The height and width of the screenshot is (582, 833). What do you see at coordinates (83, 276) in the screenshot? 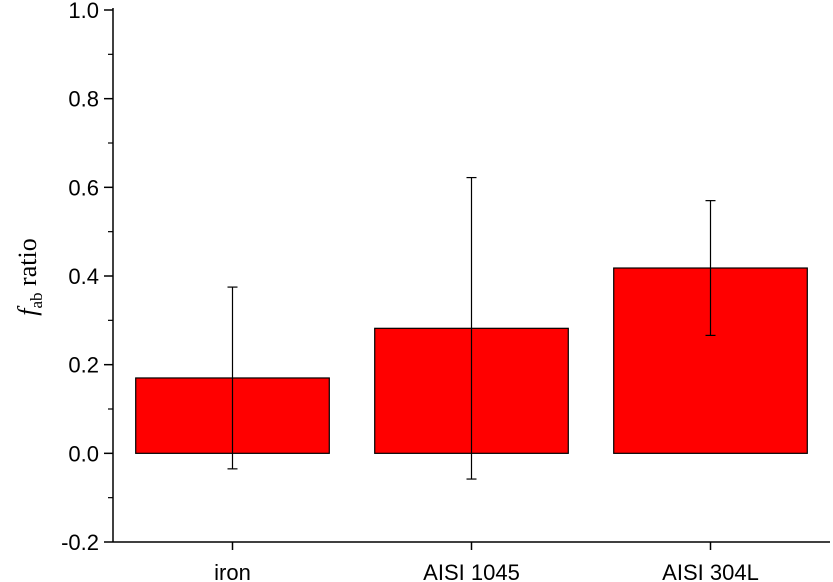
I see `y-tick-label-3: 0.4` at bounding box center [83, 276].